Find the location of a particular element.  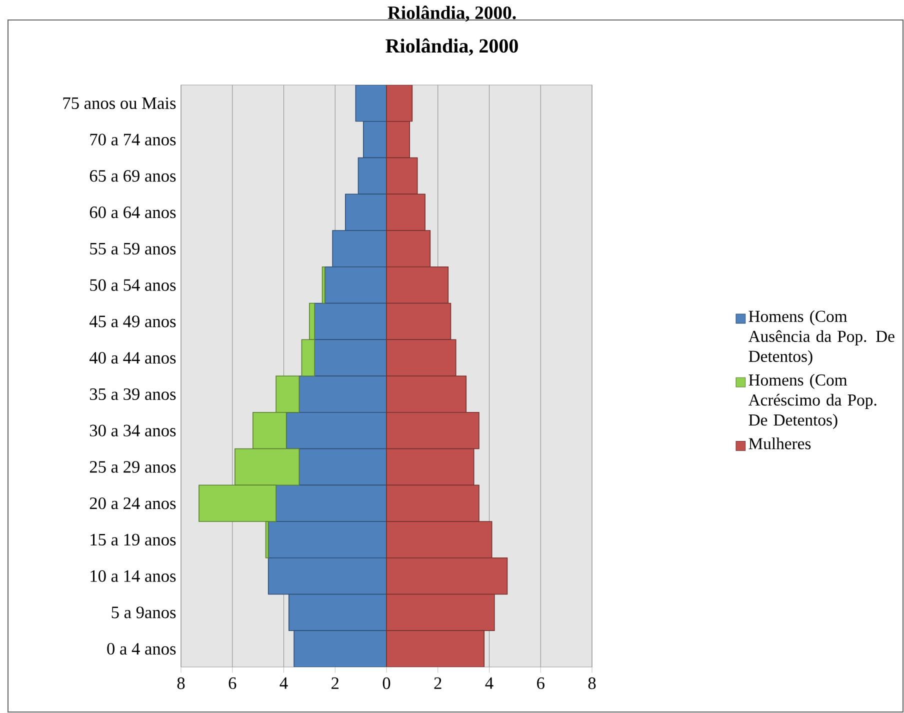

x-tick-label: 0 is located at coordinates (386, 683).